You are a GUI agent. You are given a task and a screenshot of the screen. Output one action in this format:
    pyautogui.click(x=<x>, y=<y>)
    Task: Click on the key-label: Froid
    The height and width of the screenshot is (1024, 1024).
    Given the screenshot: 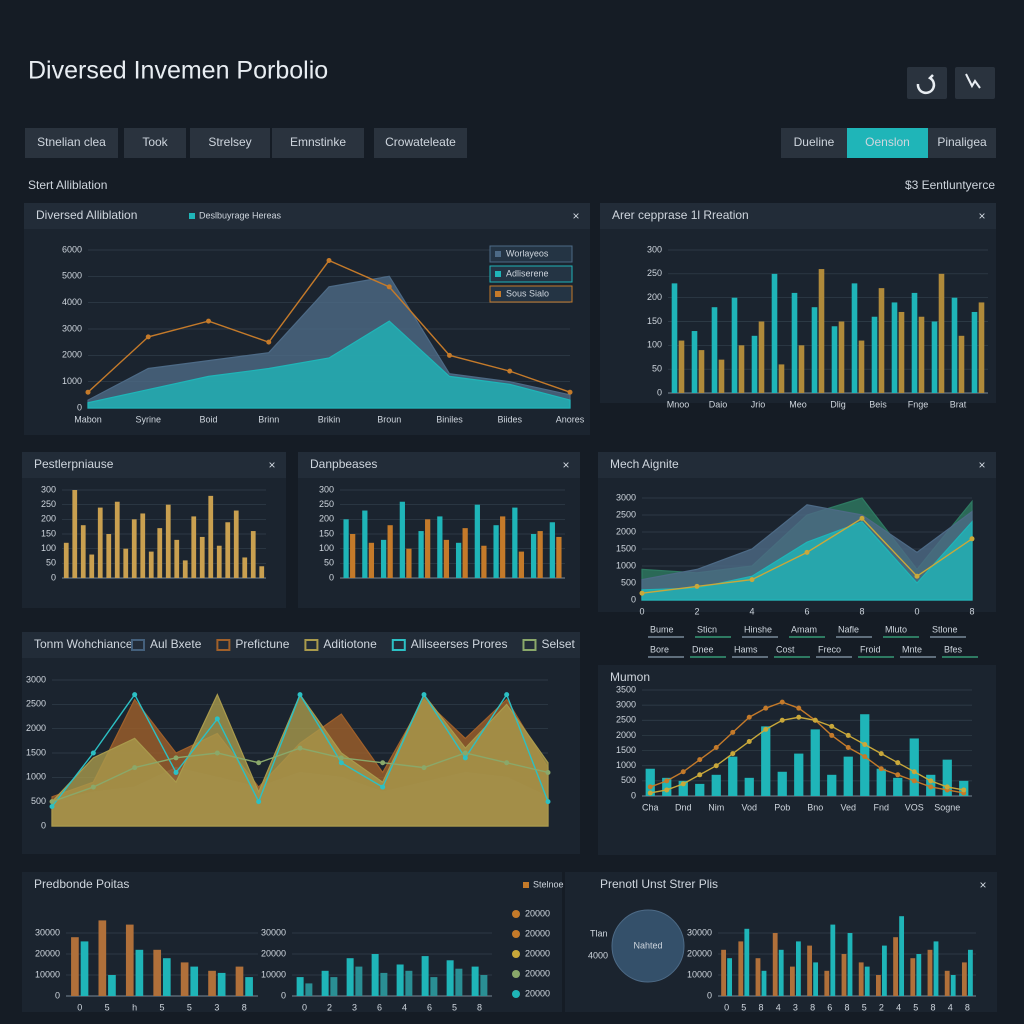 What is the action you would take?
    pyautogui.click(x=870, y=649)
    